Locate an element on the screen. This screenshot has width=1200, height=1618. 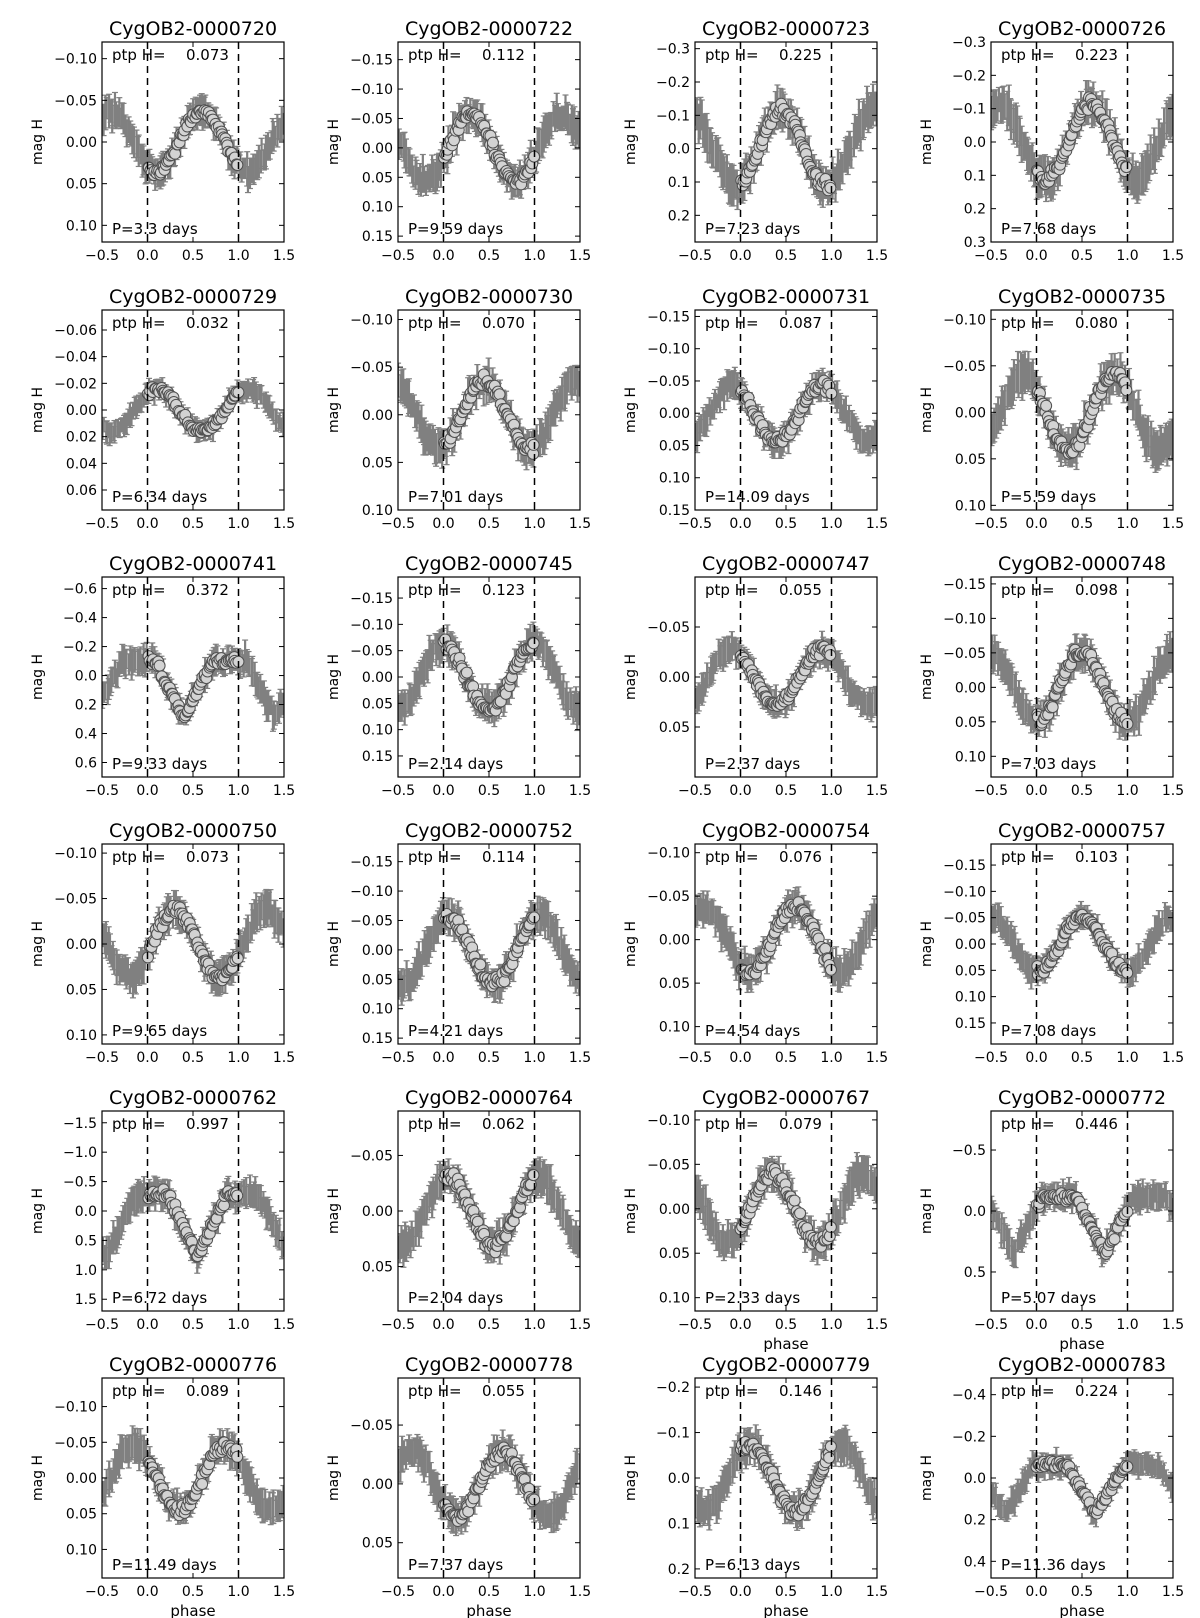
y-tick-label: −0.02 is located at coordinates (75, 384).